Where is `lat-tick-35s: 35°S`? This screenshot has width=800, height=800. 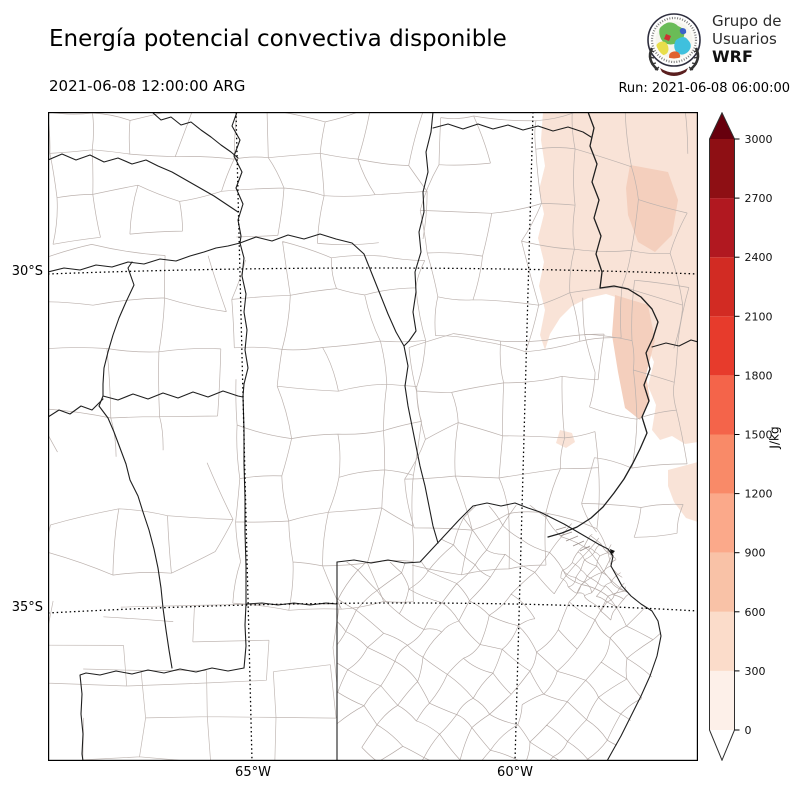
lat-tick-35s: 35°S is located at coordinates (27, 607).